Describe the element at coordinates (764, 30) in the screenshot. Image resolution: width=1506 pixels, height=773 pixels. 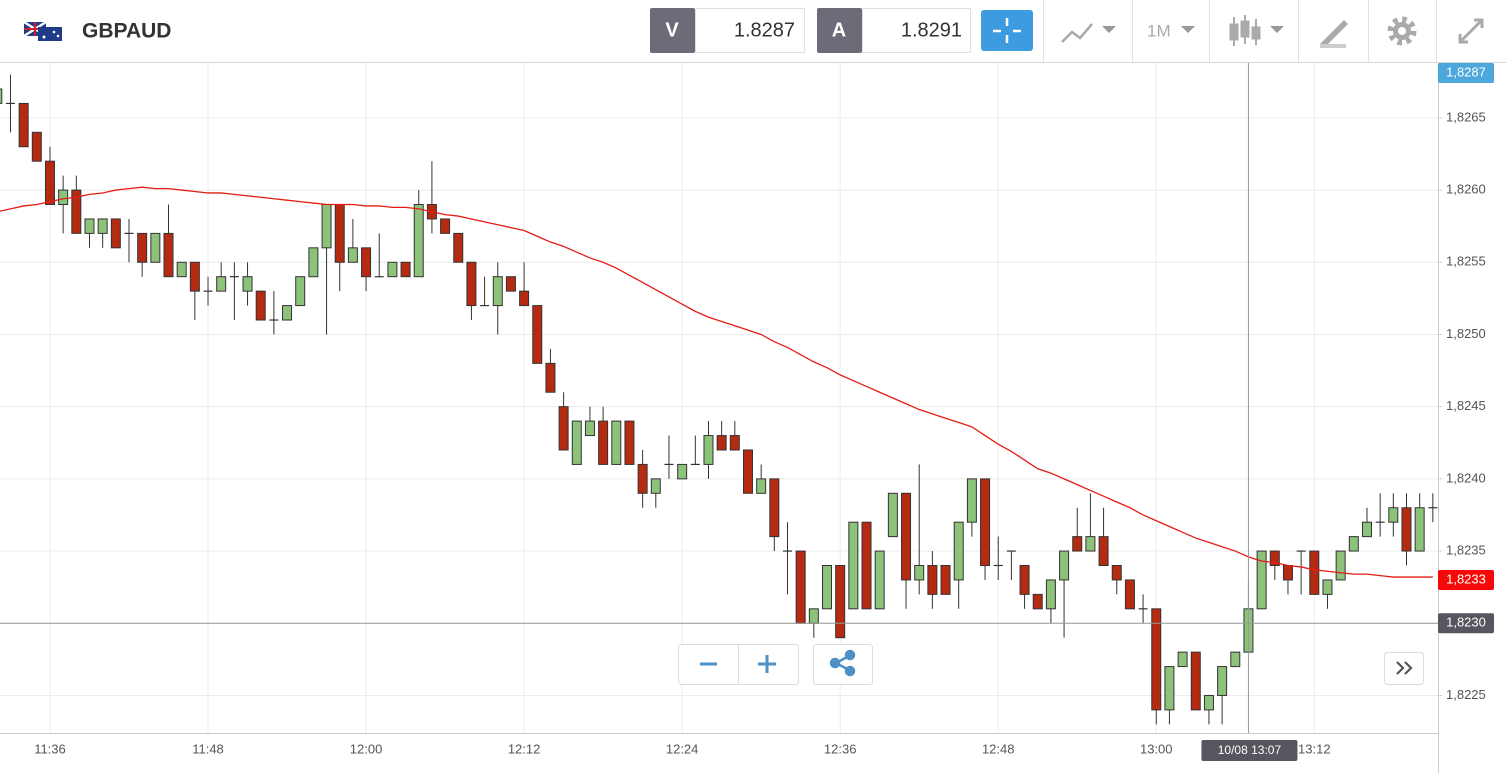
I see `sell-price: 1.8287` at that location.